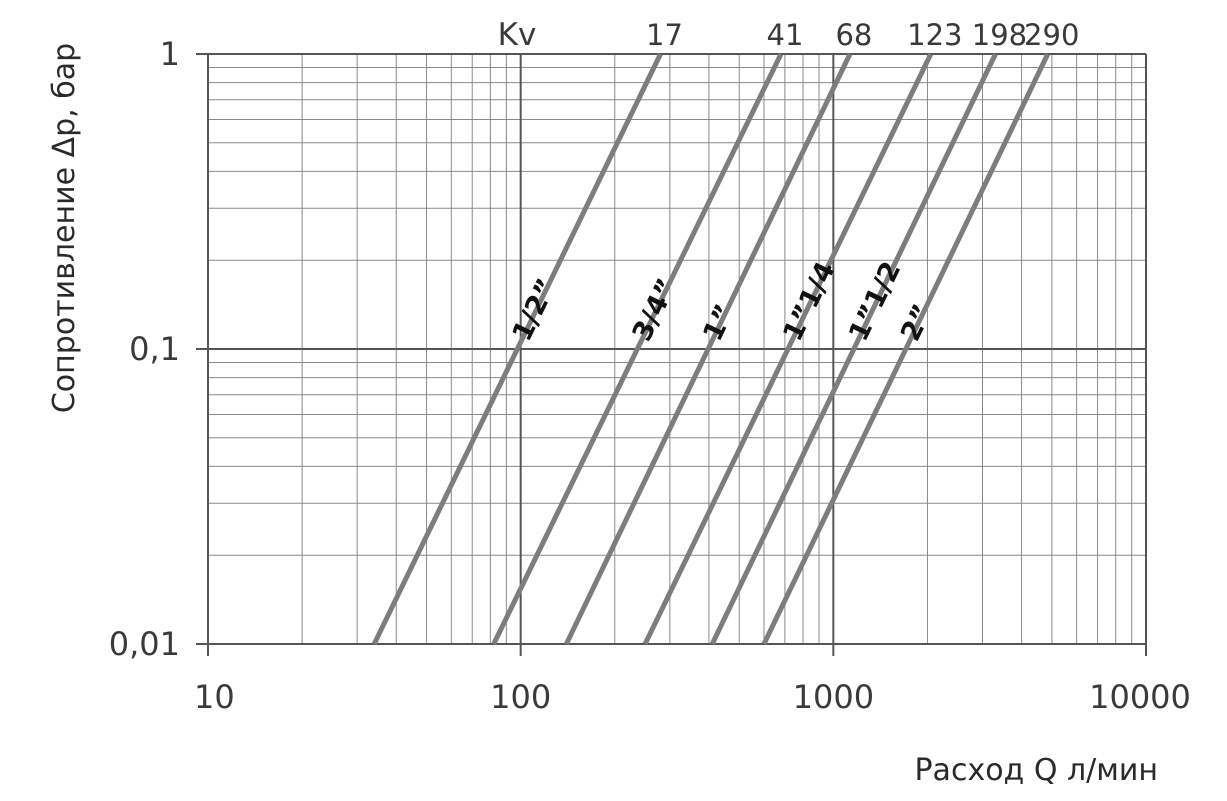  What do you see at coordinates (154, 349) in the screenshot?
I see `y-tick-label: 0,1` at bounding box center [154, 349].